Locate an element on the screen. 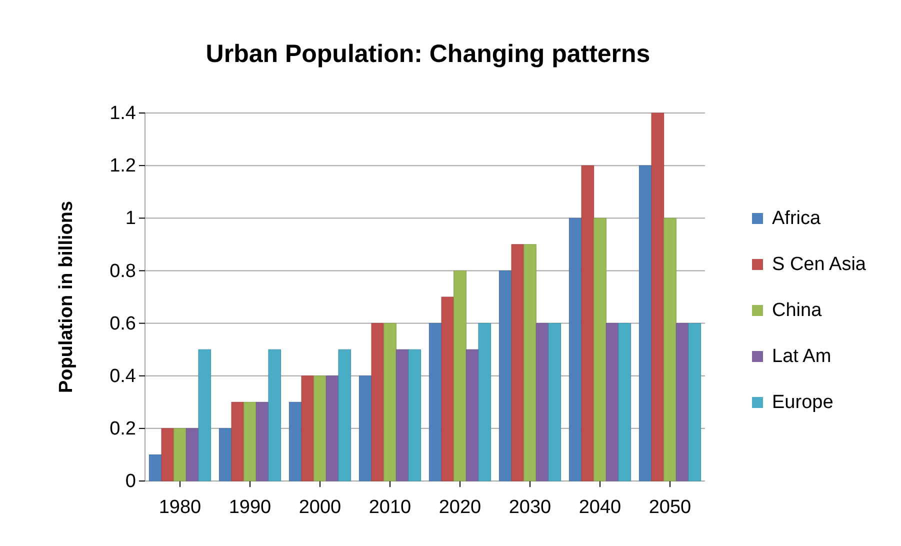  y-tick-label: 1.4 is located at coordinates (123, 113).